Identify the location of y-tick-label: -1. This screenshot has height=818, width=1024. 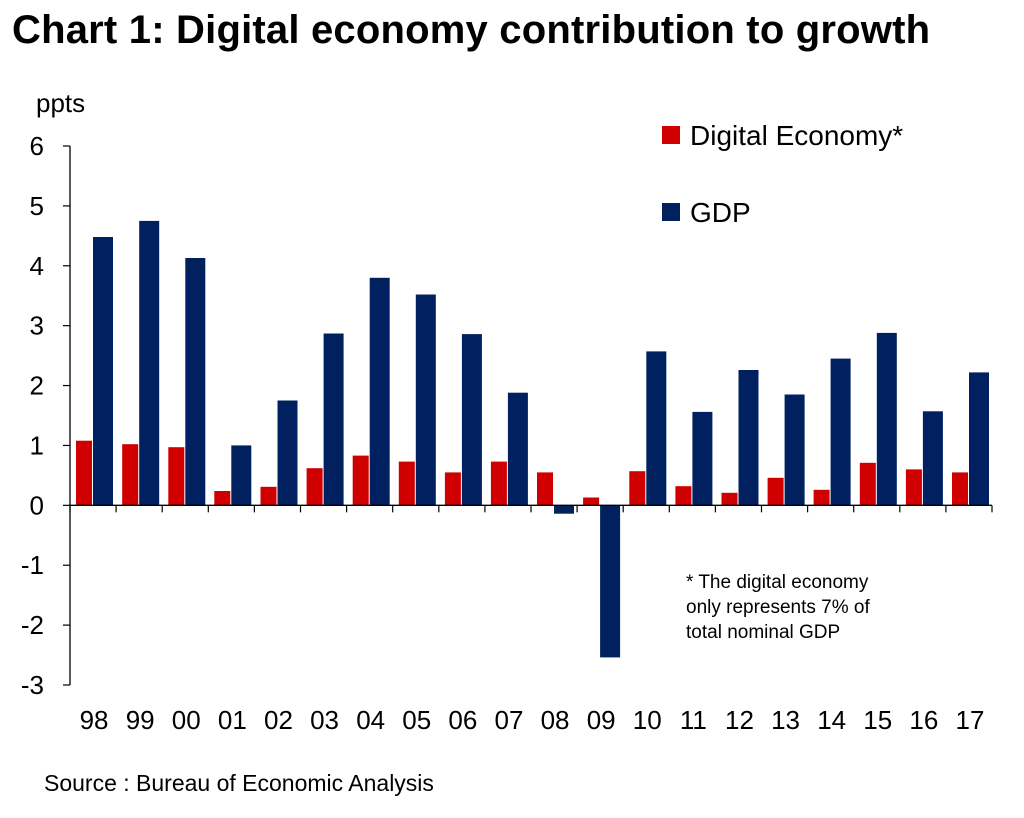
(32, 565).